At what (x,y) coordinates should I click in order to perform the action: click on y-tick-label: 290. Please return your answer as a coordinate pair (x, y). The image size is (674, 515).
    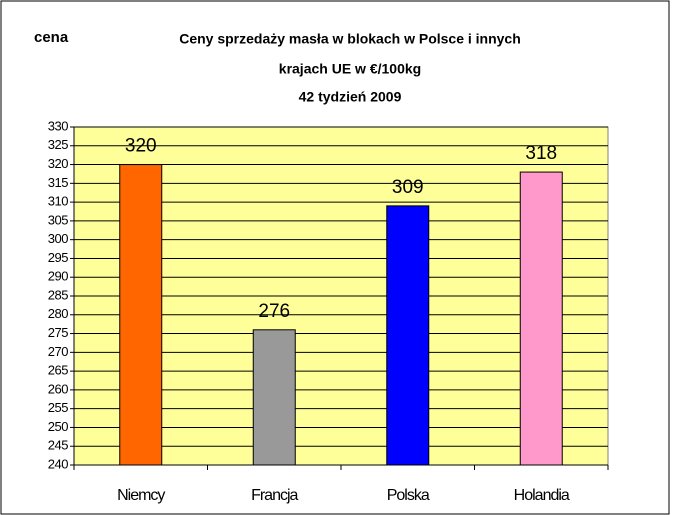
    Looking at the image, I should click on (58, 276).